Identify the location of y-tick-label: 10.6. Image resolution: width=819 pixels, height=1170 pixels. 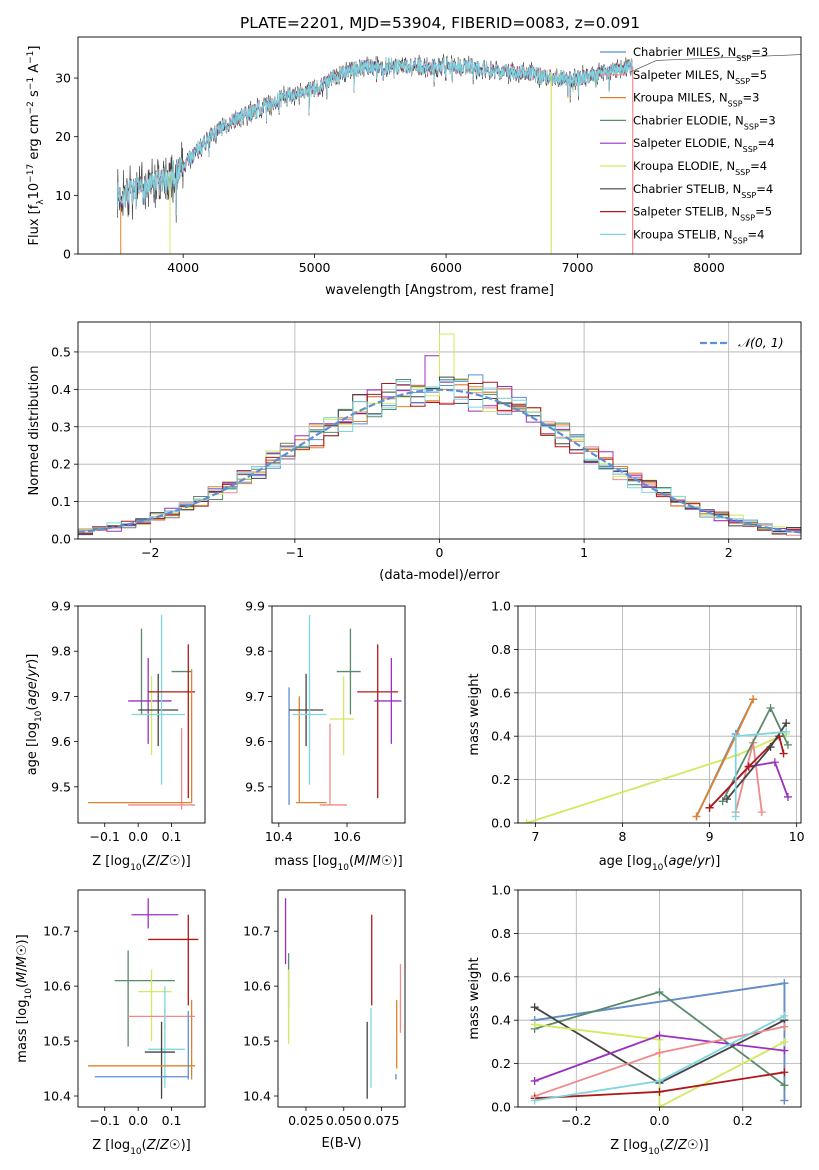
(57, 986).